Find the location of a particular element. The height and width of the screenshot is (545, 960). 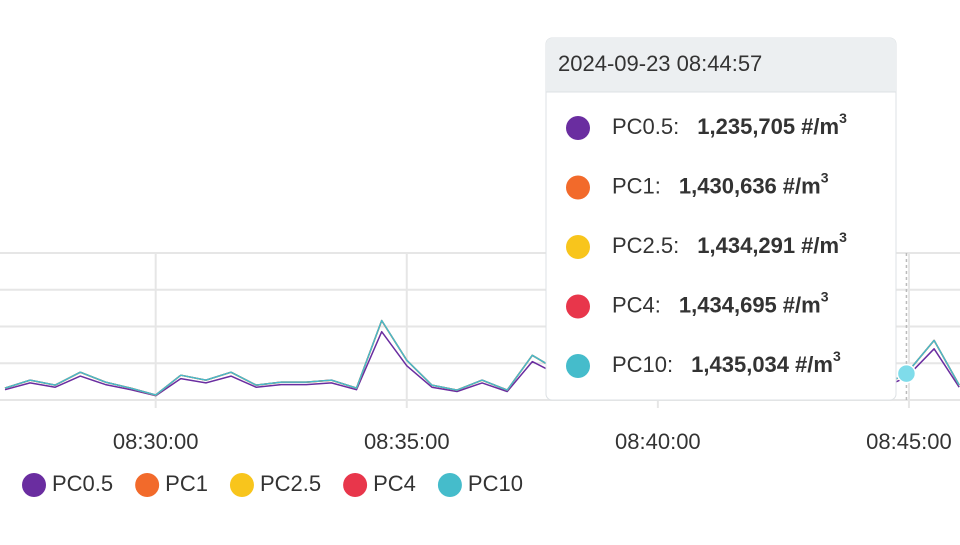

x-tick-label: 08:30:00 is located at coordinates (156, 441).